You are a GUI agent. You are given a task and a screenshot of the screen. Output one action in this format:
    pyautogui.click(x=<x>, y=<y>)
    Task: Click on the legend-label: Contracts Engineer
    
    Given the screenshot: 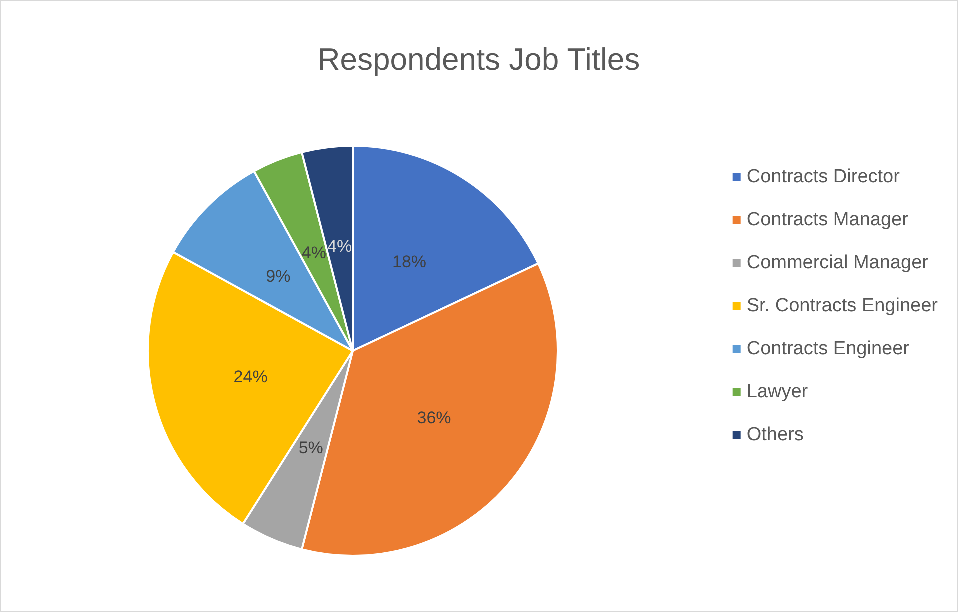 What is the action you would take?
    pyautogui.click(x=828, y=349)
    